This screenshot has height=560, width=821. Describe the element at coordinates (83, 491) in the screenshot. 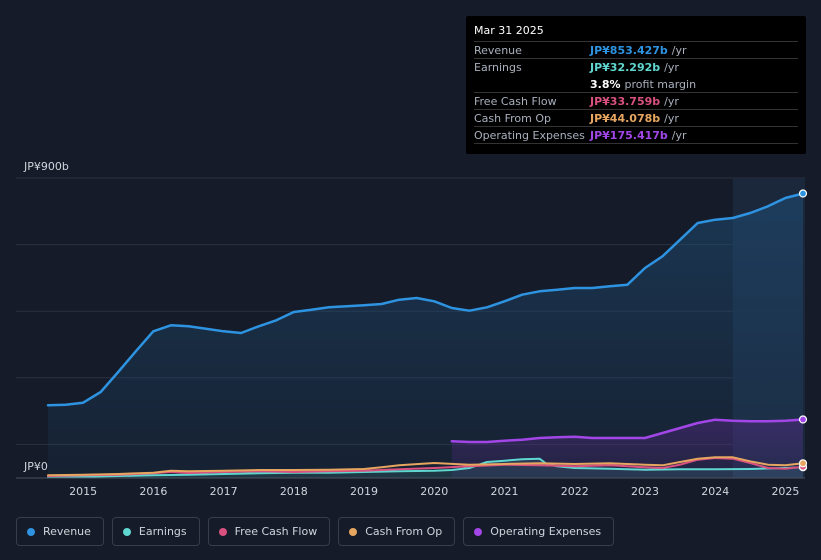

I see `x-tick-label: 2015` at that location.